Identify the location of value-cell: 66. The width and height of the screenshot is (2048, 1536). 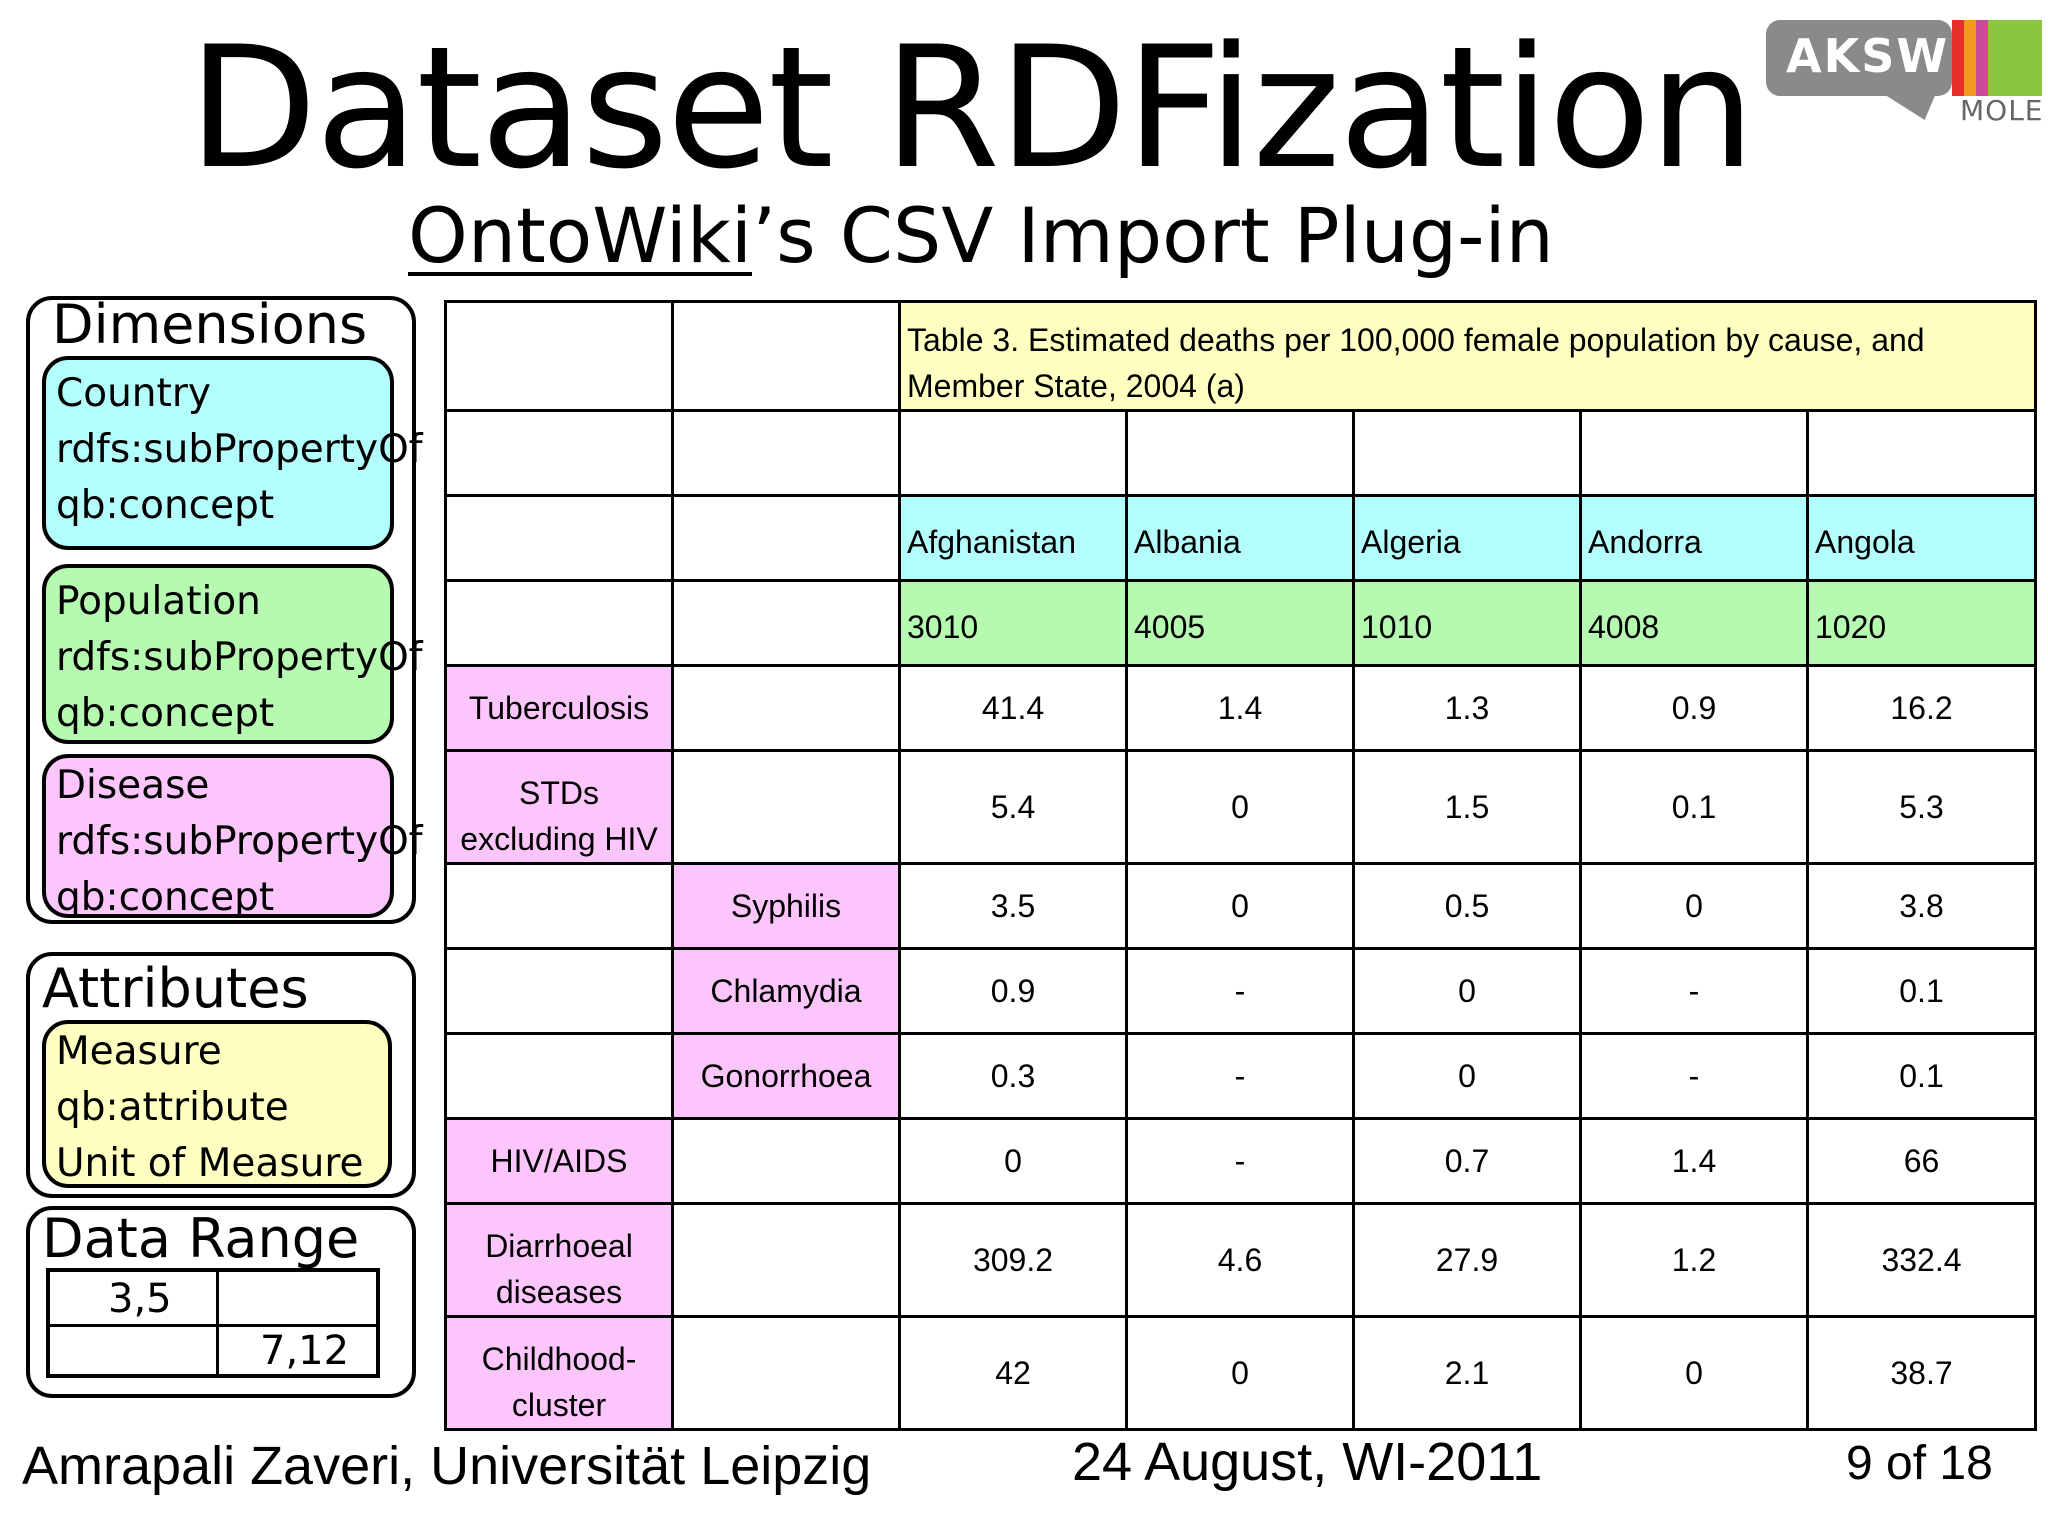
(1921, 1161).